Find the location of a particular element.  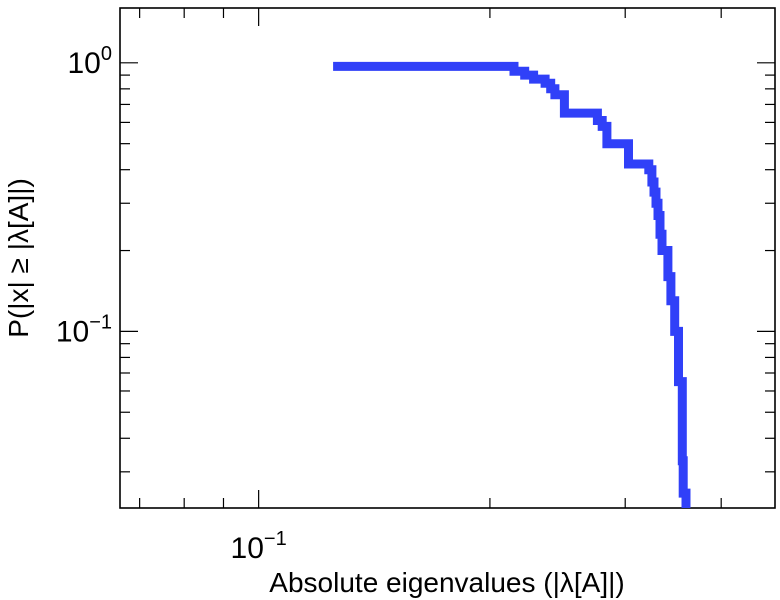

y-axis-title: P(|x| ≥ |λ[A]|) is located at coordinates (18, 258).